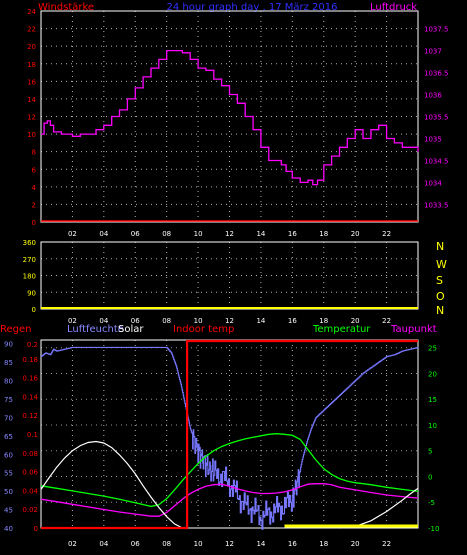 The height and width of the screenshot is (555, 467). I want to click on windstaerke-tick-label: 20, so click(31, 47).